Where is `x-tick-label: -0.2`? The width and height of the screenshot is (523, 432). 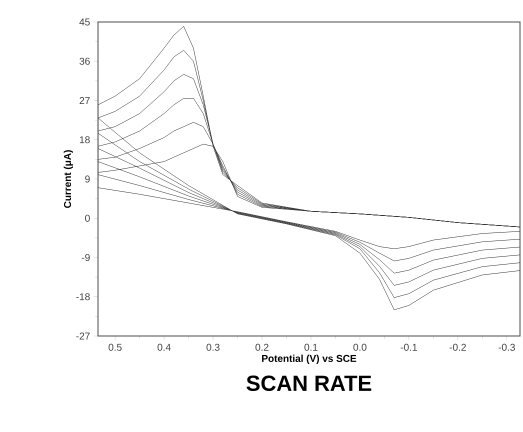 x-tick-label: -0.2 is located at coordinates (458, 347).